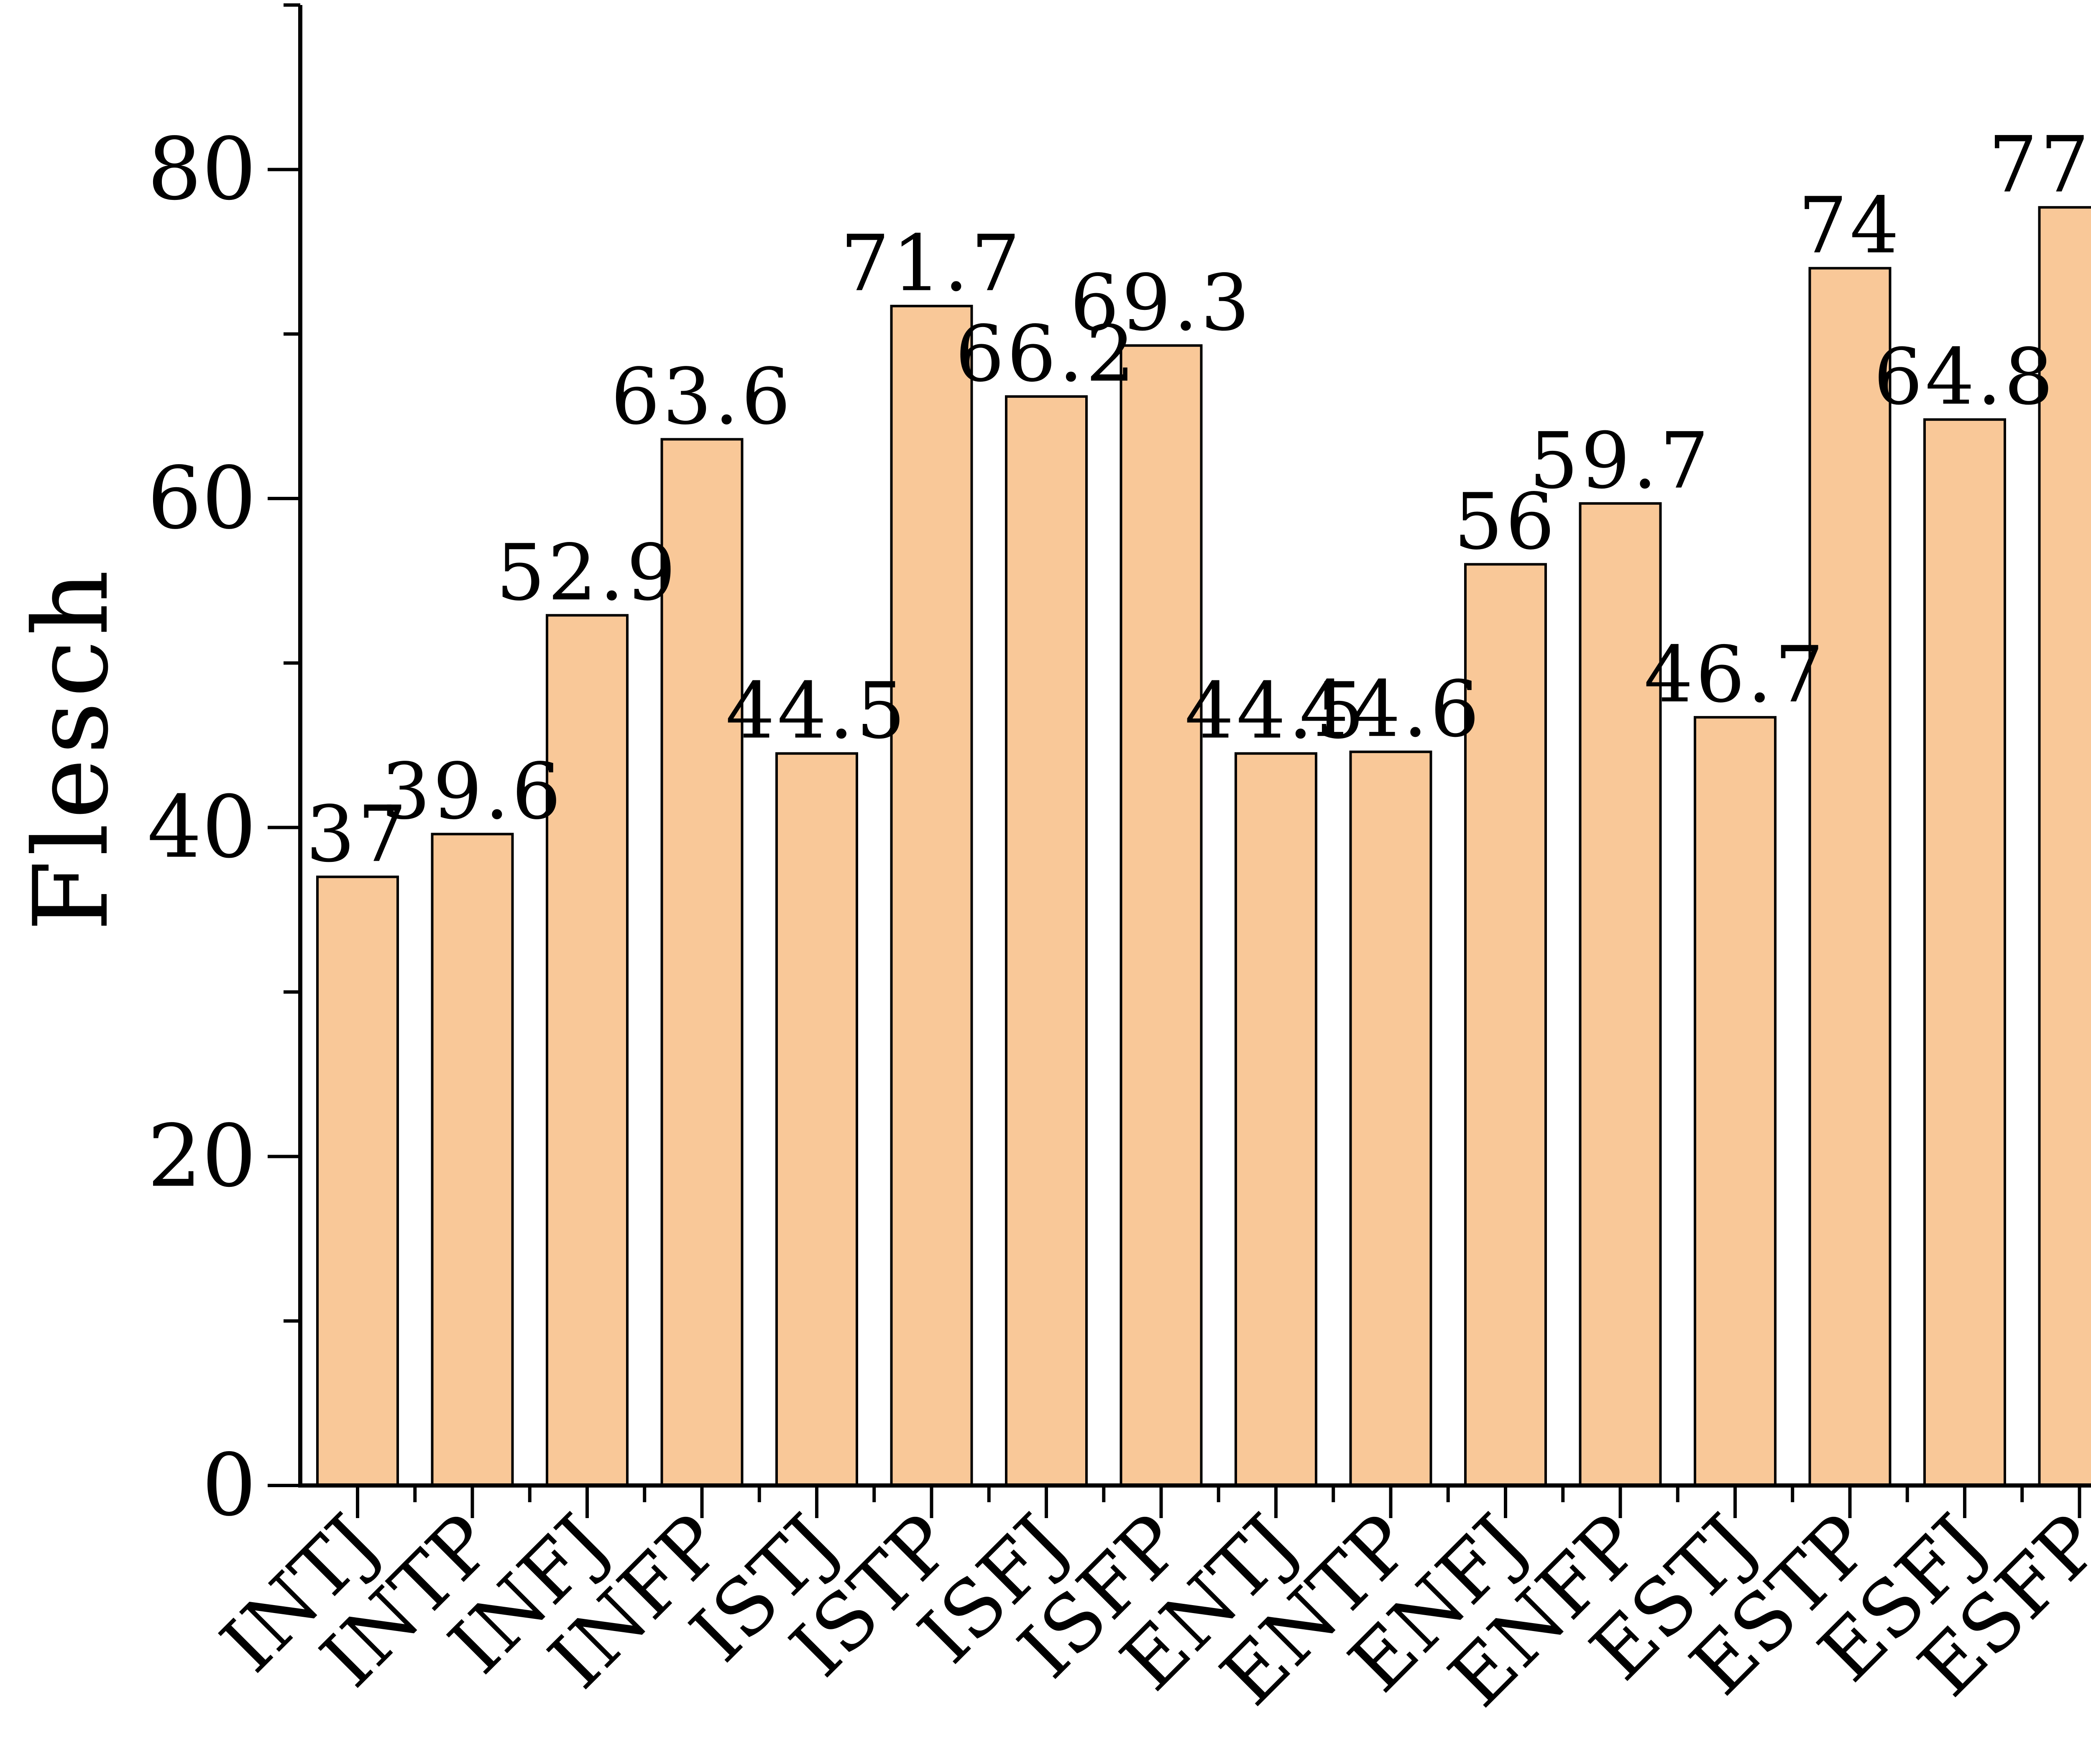  What do you see at coordinates (1850, 226) in the screenshot?
I see `data-label-estp: 74` at bounding box center [1850, 226].